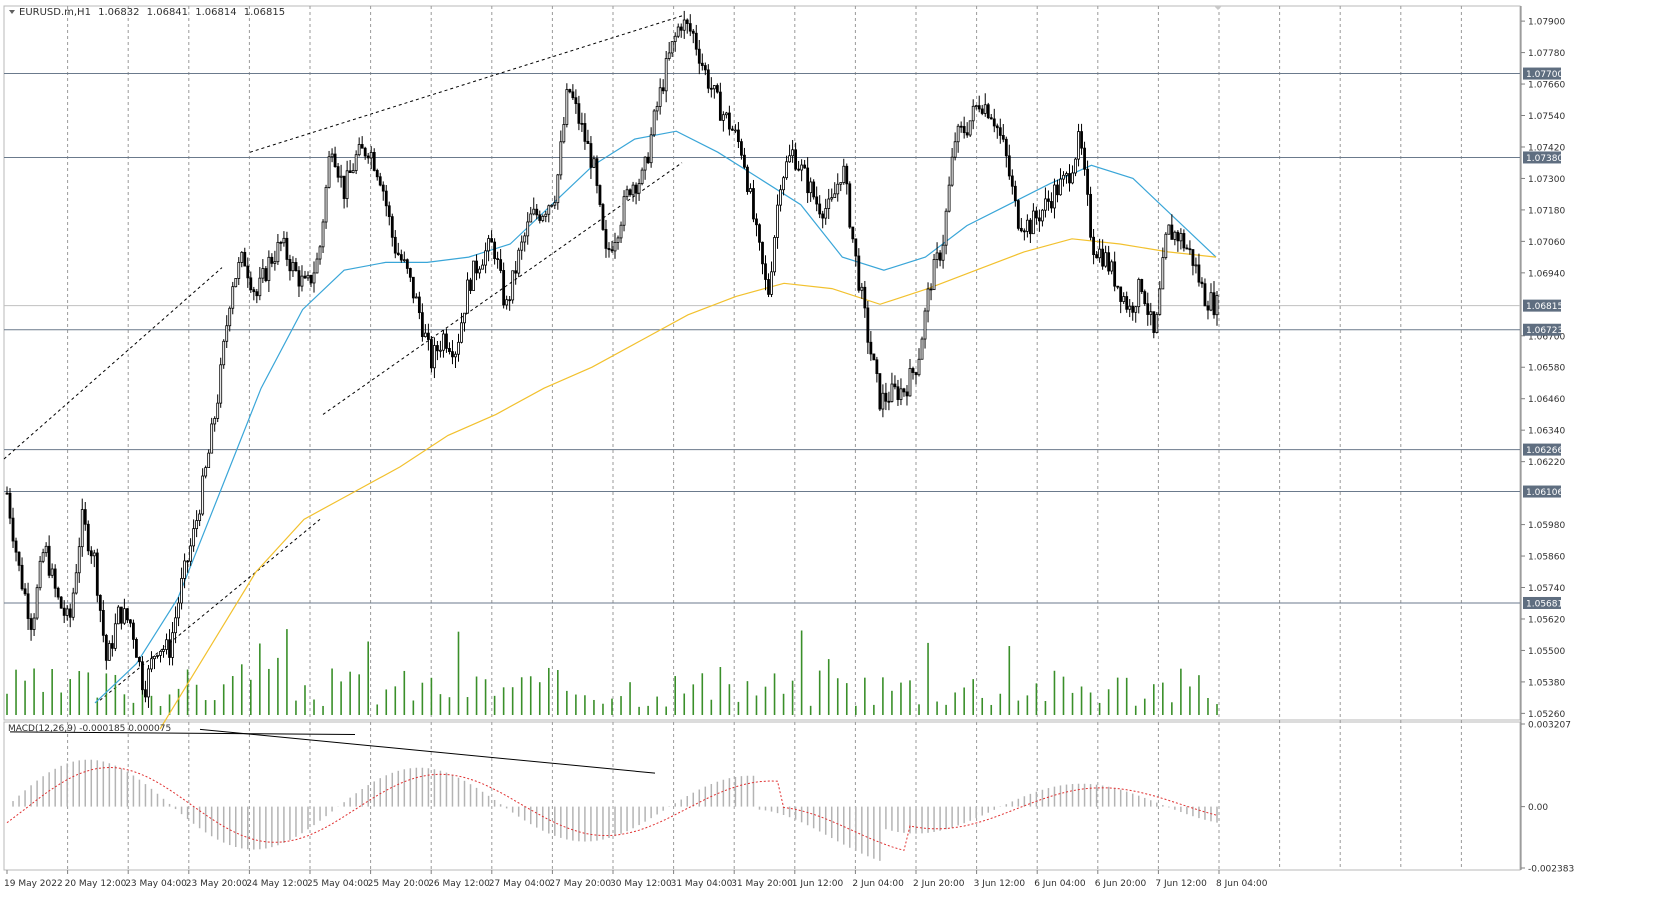 This screenshot has height=902, width=1673. What do you see at coordinates (1546, 180) in the screenshot?
I see `price-tick-label: 1.07300` at bounding box center [1546, 180].